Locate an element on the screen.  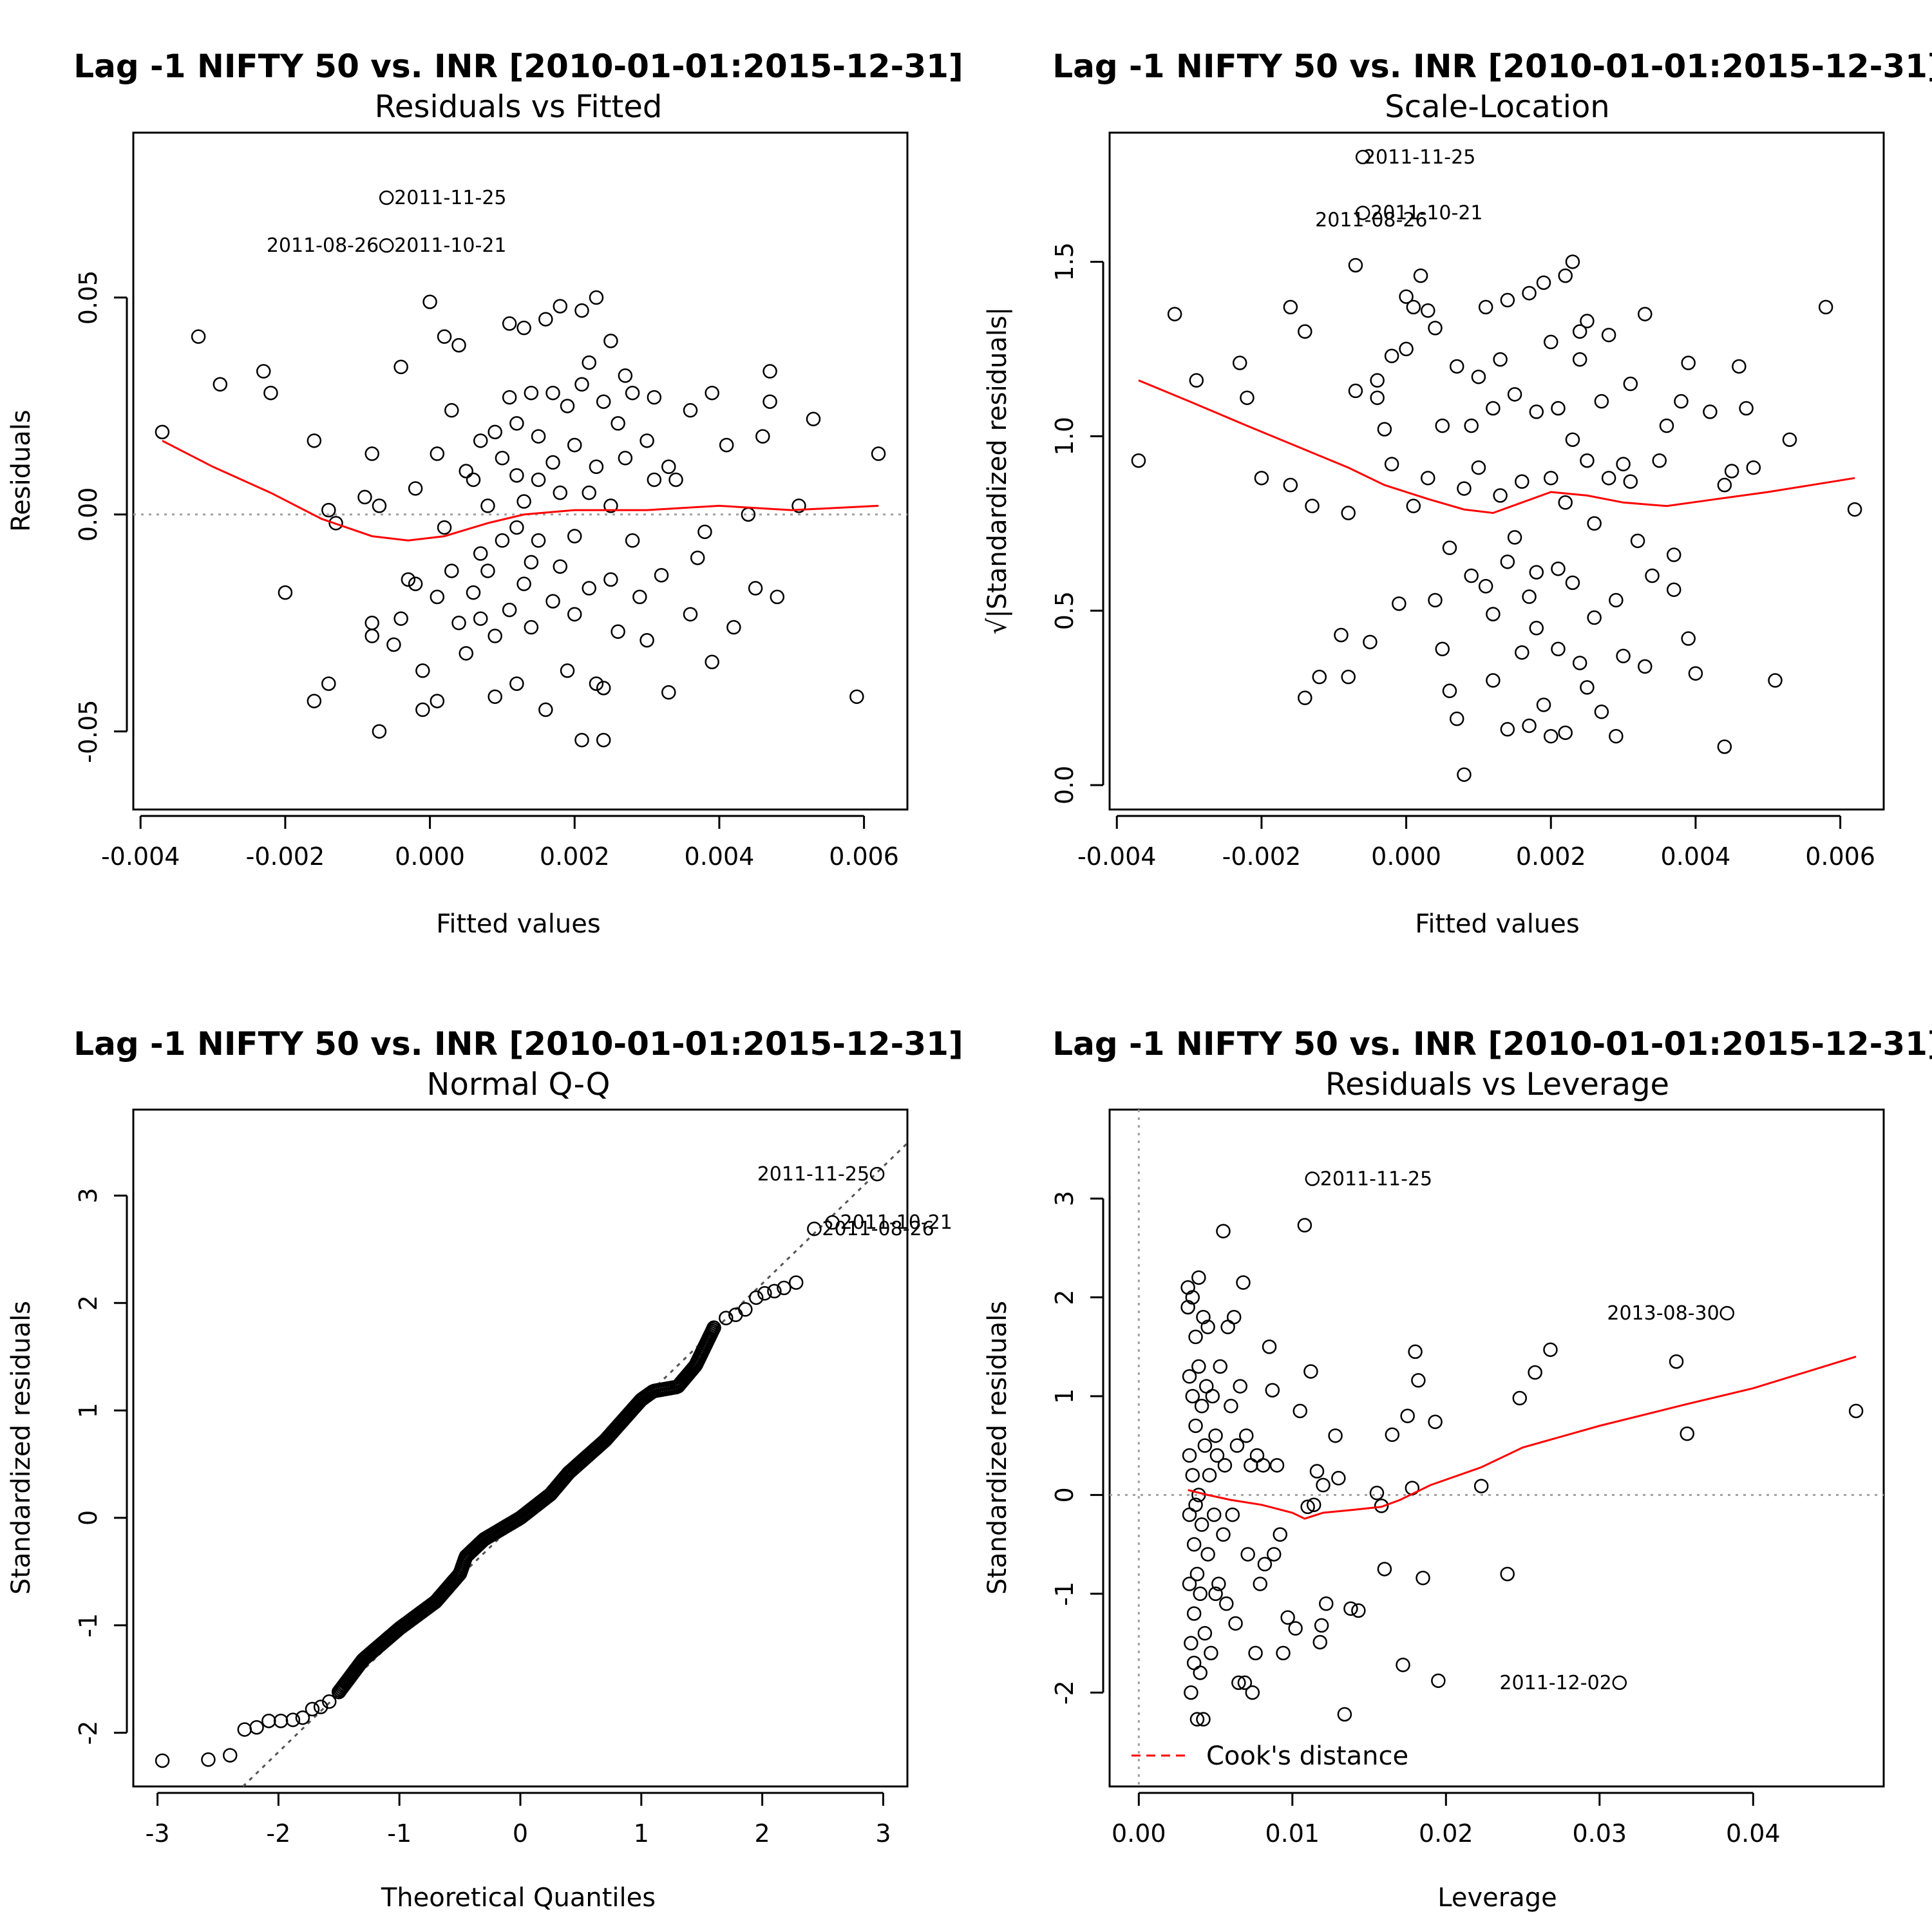
qq-x-axis: -3 -2 -1 0 1 2 3 is located at coordinates (518, 1820).